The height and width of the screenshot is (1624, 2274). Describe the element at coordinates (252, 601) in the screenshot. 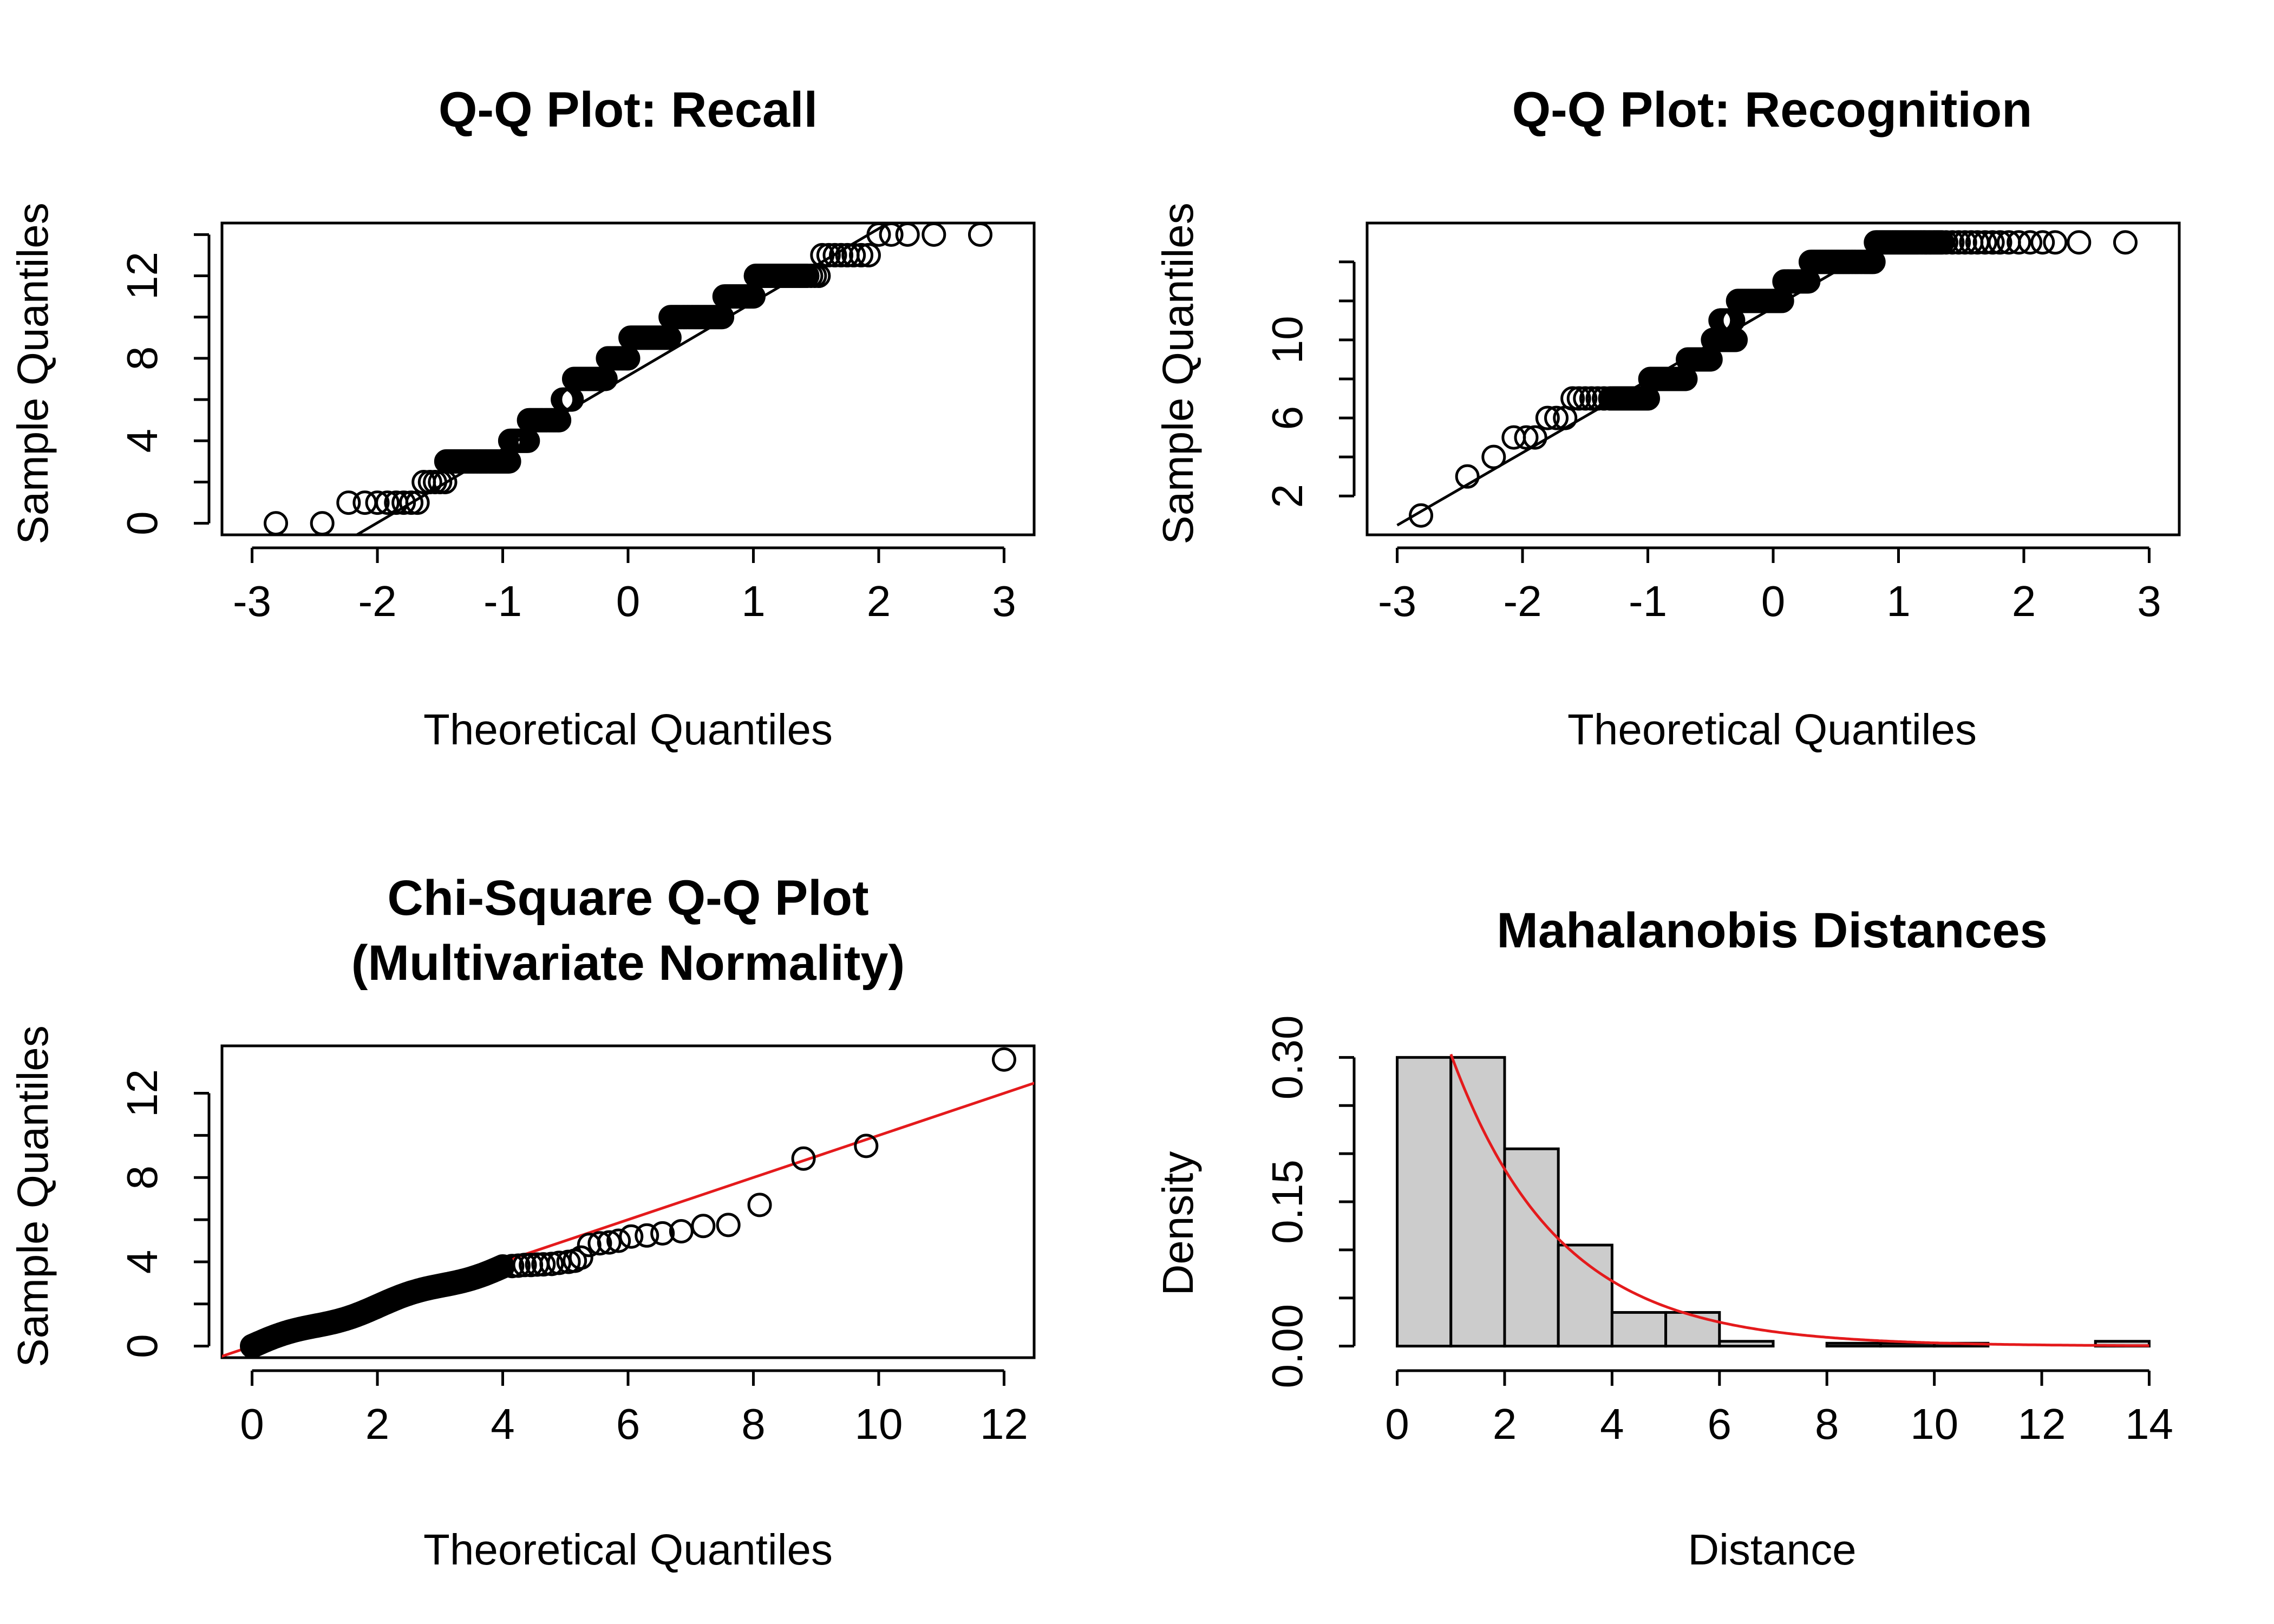

I see `x-tick-label: -3` at that location.